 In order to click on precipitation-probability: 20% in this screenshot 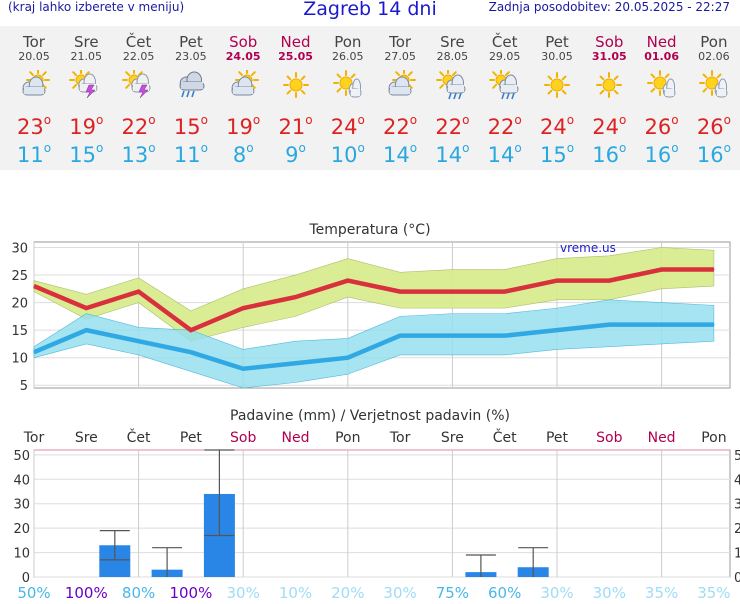, I will do `click(347, 592)`.